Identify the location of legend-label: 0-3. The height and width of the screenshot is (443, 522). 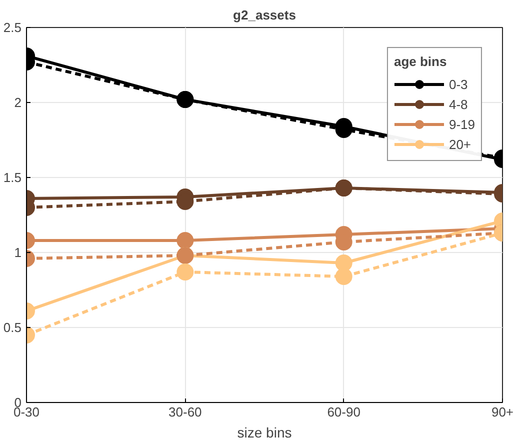
(458, 84).